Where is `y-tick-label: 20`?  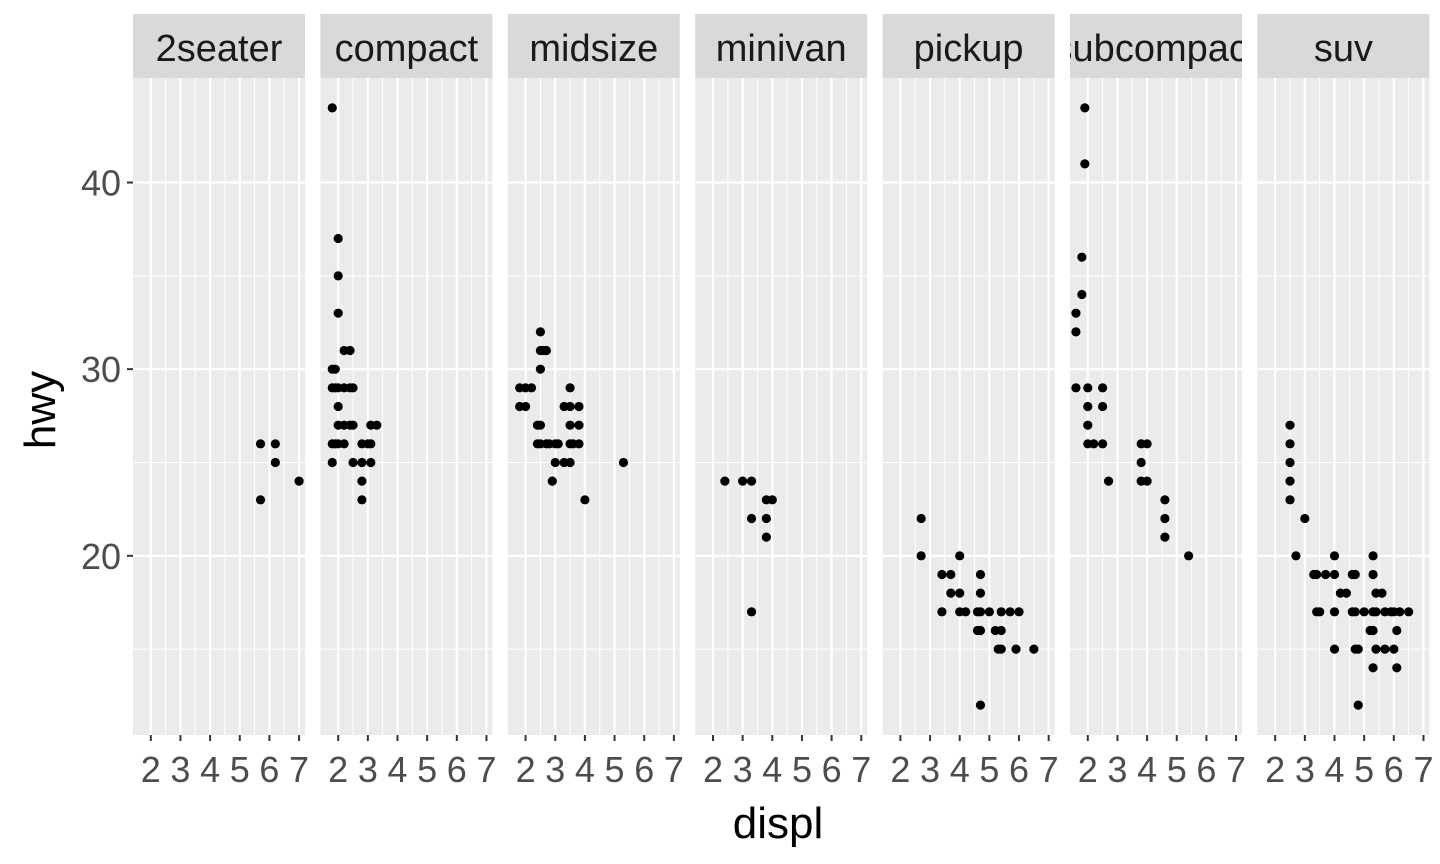 y-tick-label: 20 is located at coordinates (101, 556).